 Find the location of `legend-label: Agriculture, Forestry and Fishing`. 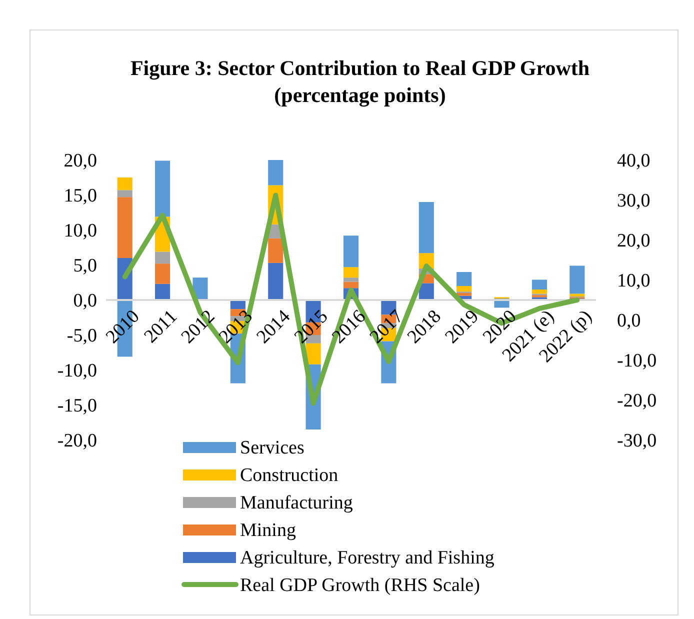

legend-label: Agriculture, Forestry and Fishing is located at coordinates (367, 558).